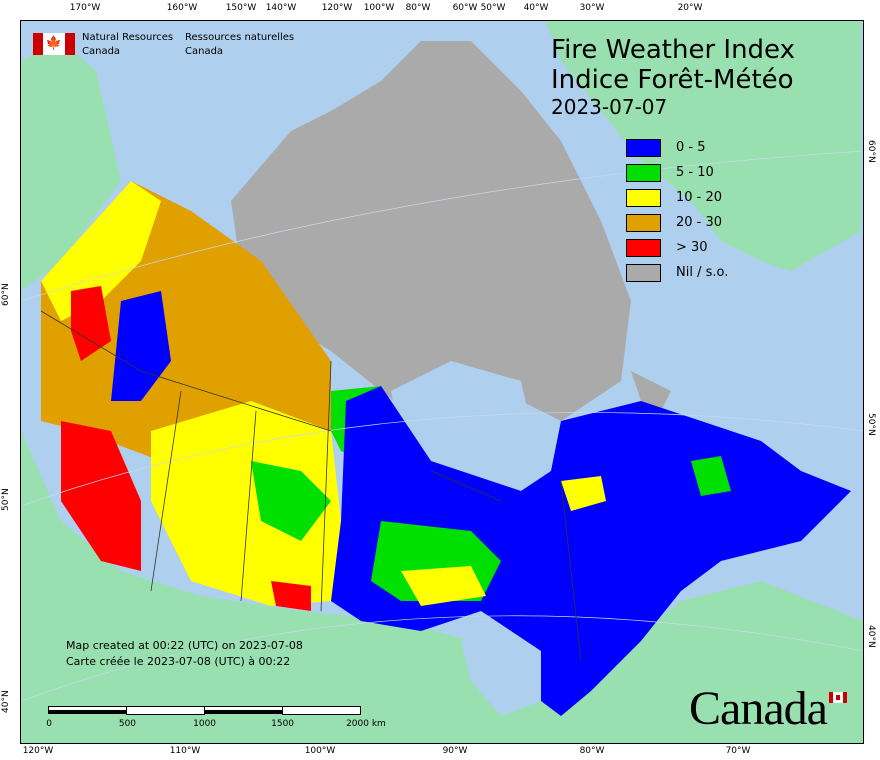  What do you see at coordinates (583, 493) in the screenshot?
I see `fwi-yellow-quebec` at bounding box center [583, 493].